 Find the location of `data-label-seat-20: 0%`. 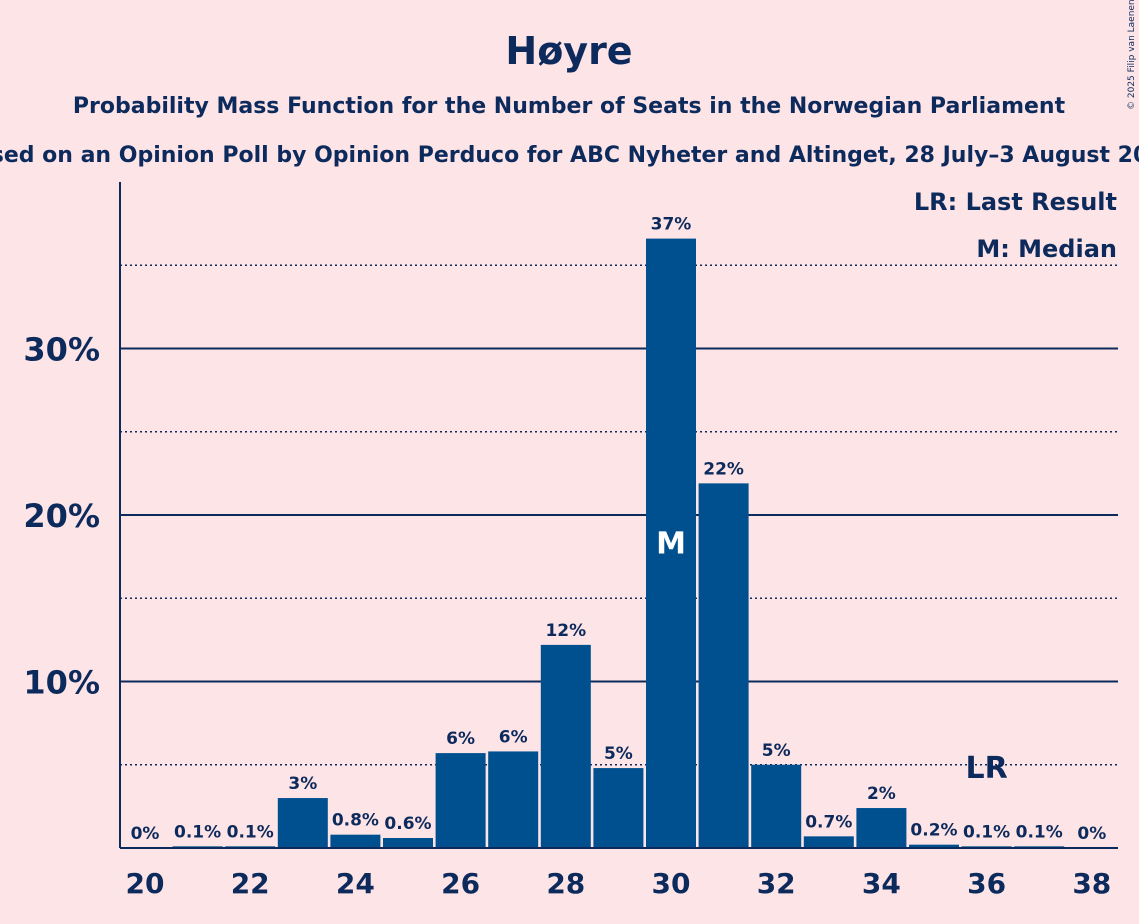

data-label-seat-20: 0% is located at coordinates (145, 834).